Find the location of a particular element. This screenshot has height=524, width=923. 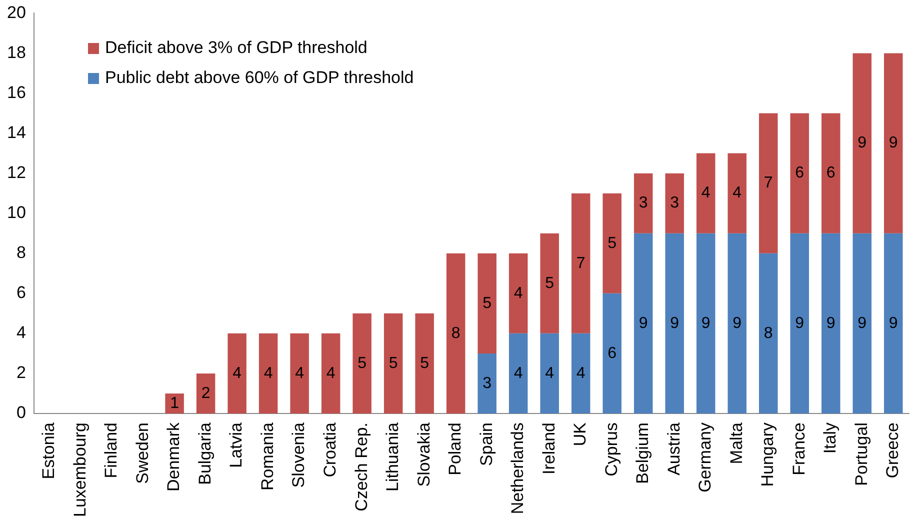

data-label: 2 is located at coordinates (205, 393).